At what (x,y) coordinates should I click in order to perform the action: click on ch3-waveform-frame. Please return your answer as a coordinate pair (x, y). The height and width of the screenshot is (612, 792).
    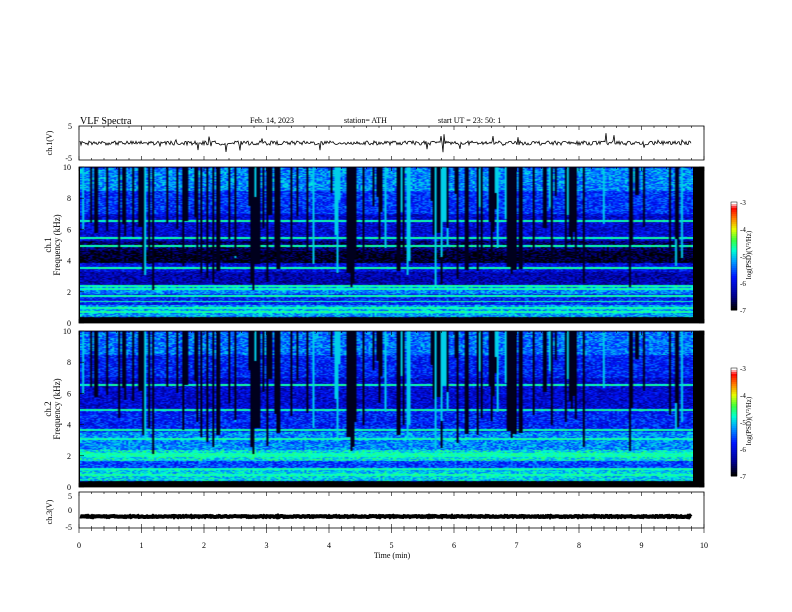
    Looking at the image, I should click on (391, 510).